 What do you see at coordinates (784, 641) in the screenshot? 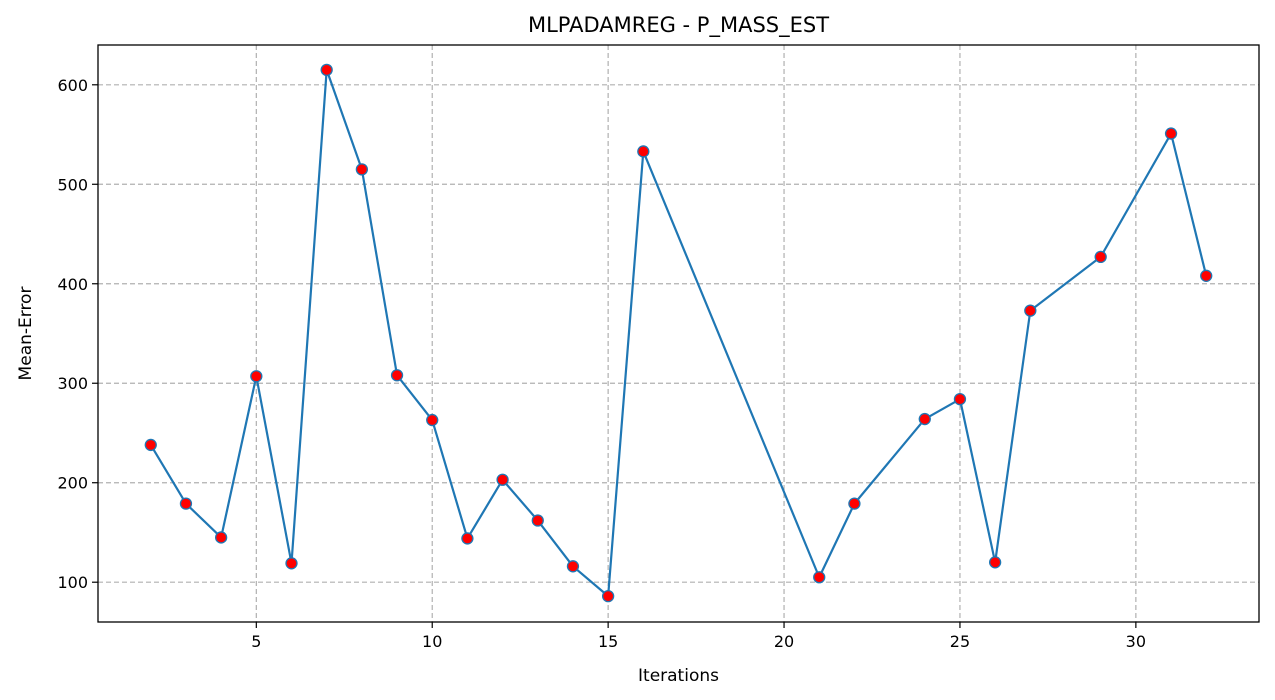
I see `x-tick-label: 20` at bounding box center [784, 641].